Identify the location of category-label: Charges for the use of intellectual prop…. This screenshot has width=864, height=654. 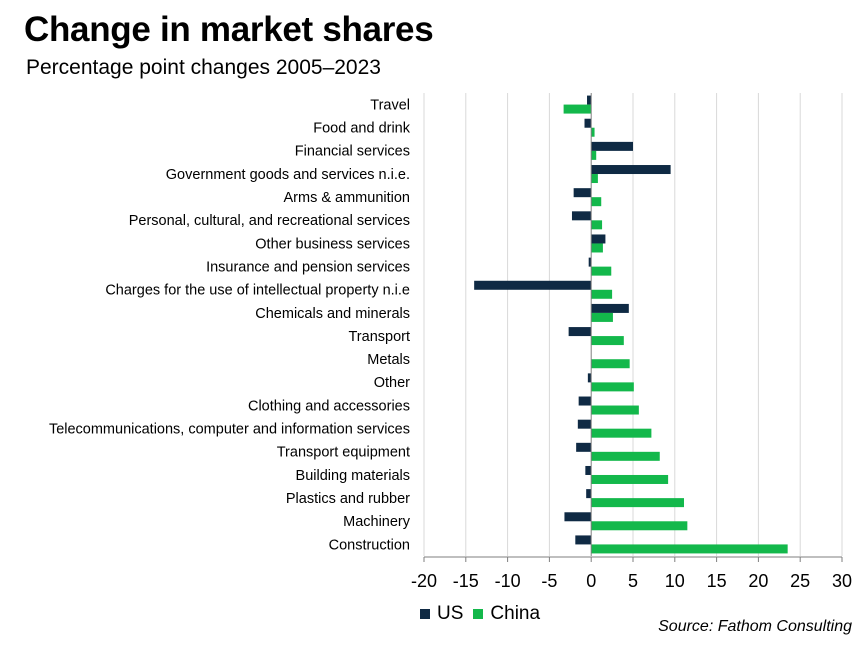
(257, 291).